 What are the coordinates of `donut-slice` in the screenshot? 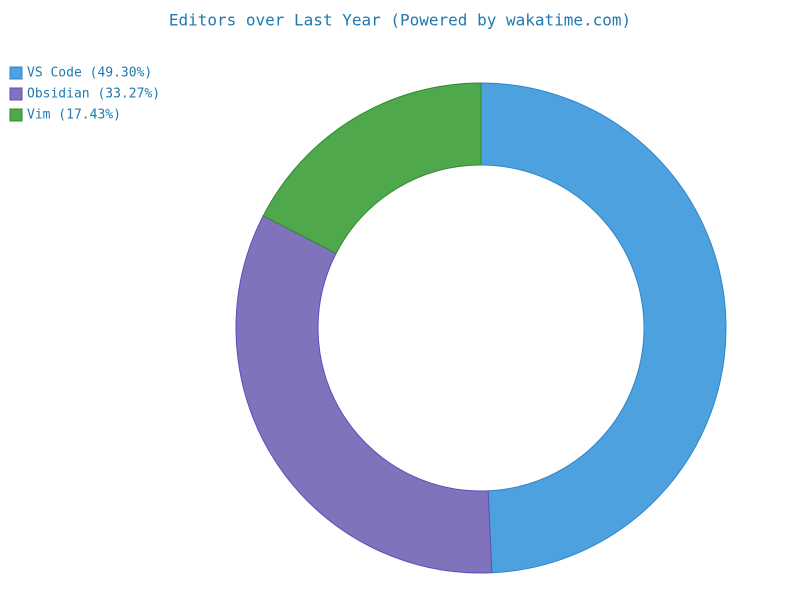 It's located at (372, 168).